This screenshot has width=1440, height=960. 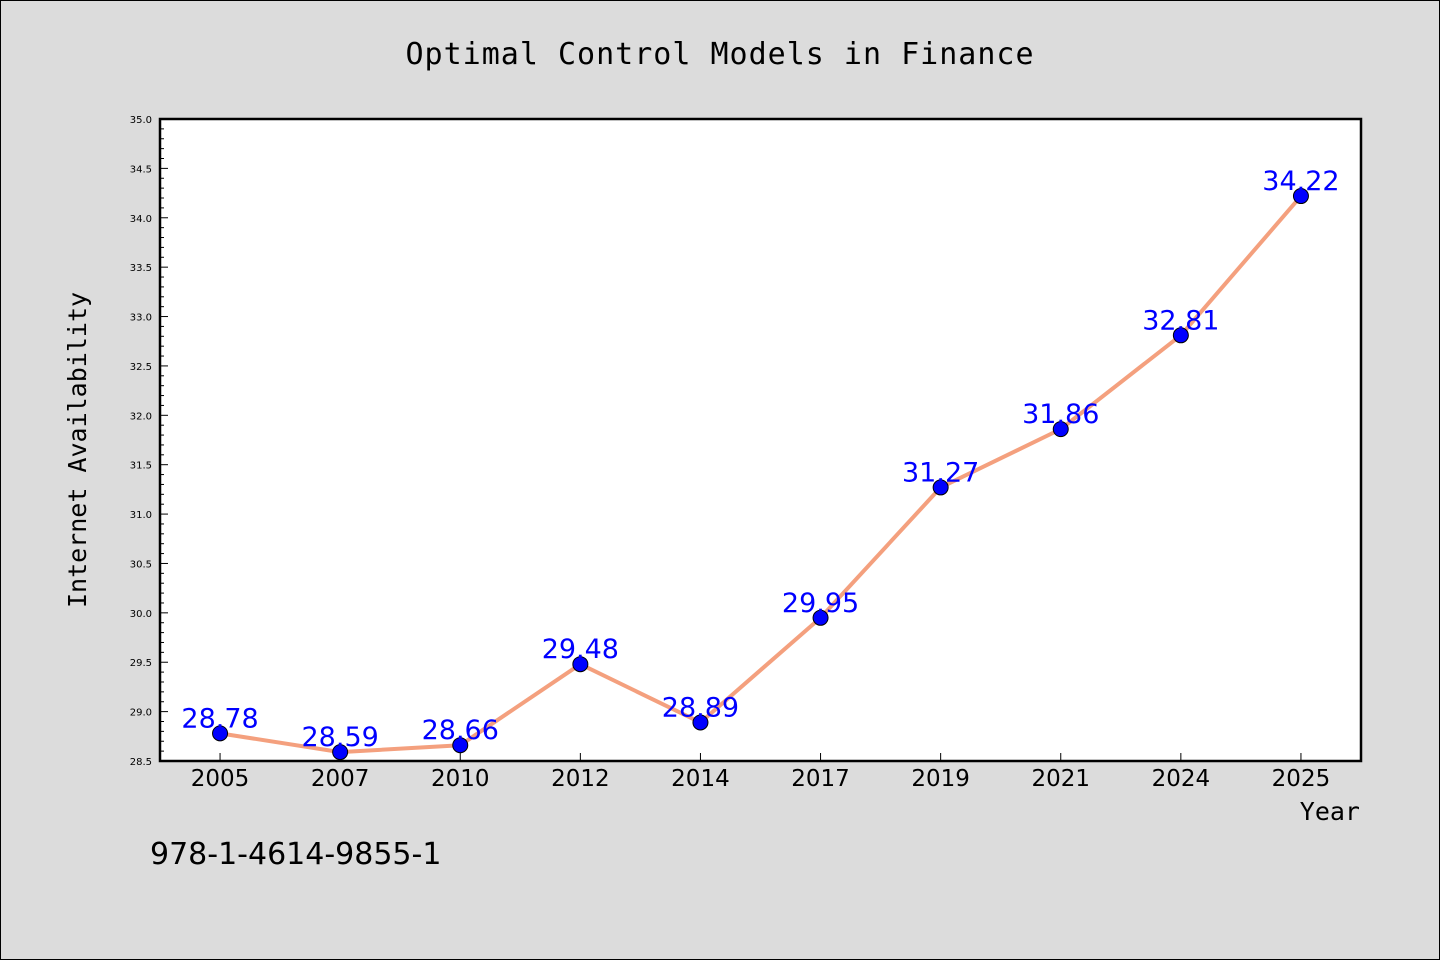 I want to click on y-tick-label: 35.0, so click(x=141, y=120).